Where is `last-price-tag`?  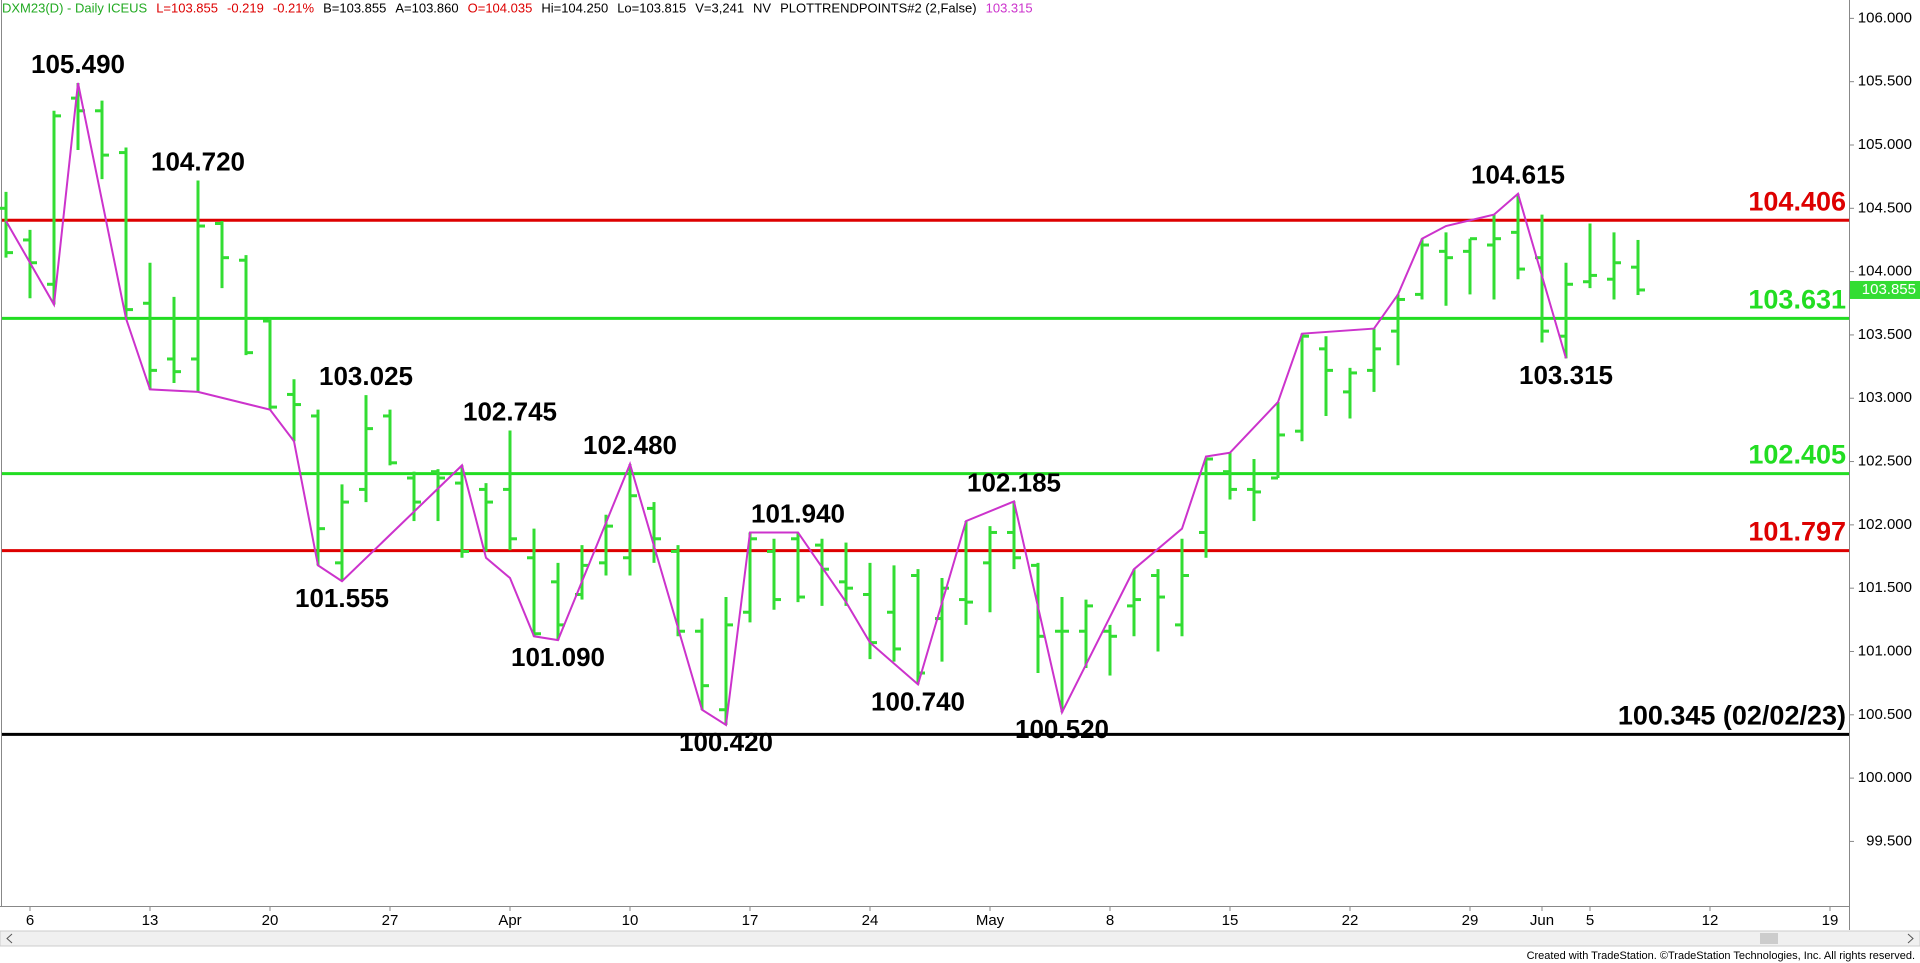
last-price-tag is located at coordinates (1885, 289).